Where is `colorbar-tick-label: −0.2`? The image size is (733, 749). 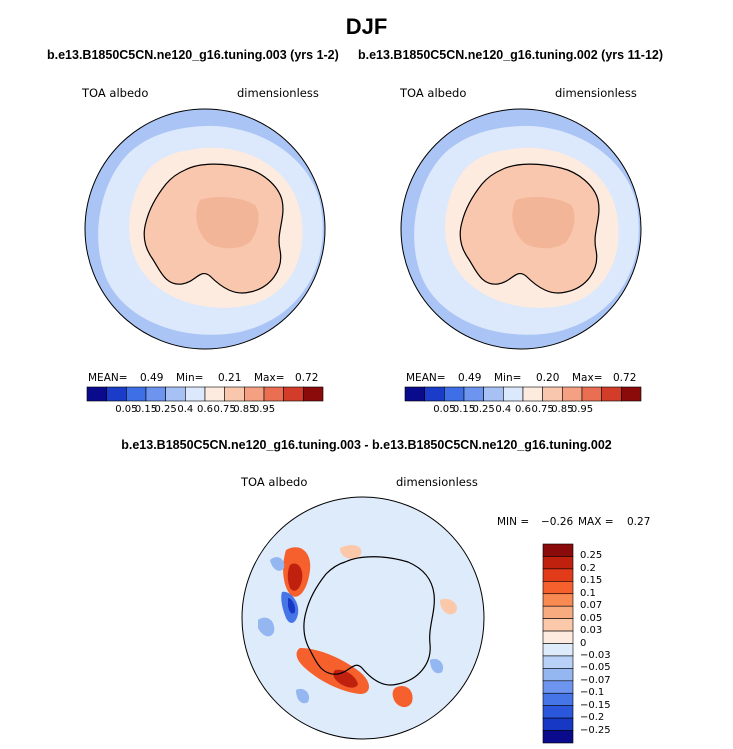 colorbar-tick-label: −0.2 is located at coordinates (592, 718).